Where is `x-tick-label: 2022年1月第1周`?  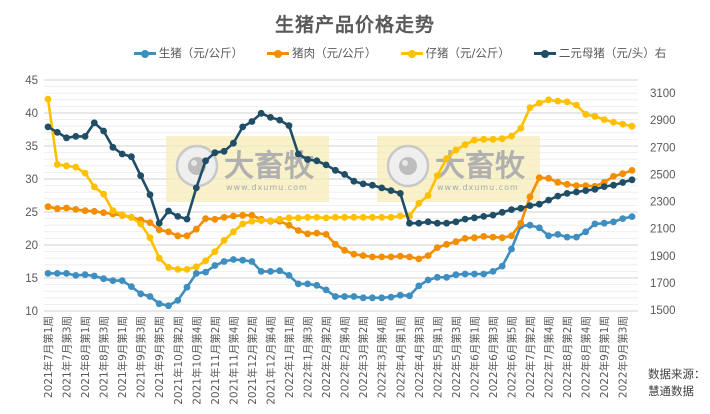
x-tick-label: 2022年1月第1周 is located at coordinates (289, 357).